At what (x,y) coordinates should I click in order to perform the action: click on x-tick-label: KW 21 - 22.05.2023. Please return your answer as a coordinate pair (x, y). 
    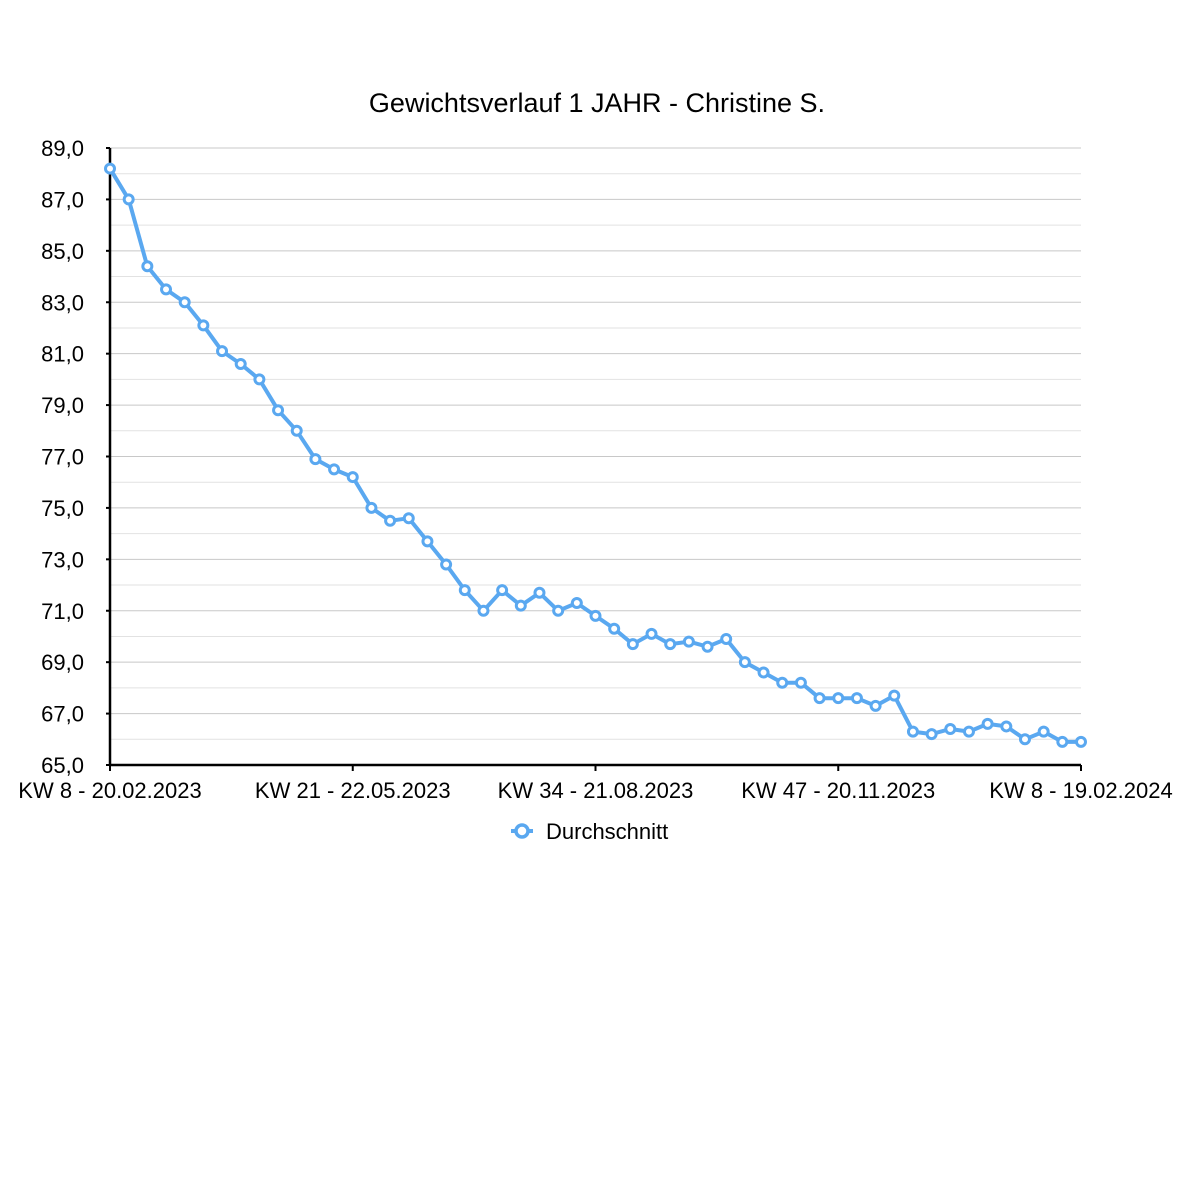
    Looking at the image, I should click on (353, 790).